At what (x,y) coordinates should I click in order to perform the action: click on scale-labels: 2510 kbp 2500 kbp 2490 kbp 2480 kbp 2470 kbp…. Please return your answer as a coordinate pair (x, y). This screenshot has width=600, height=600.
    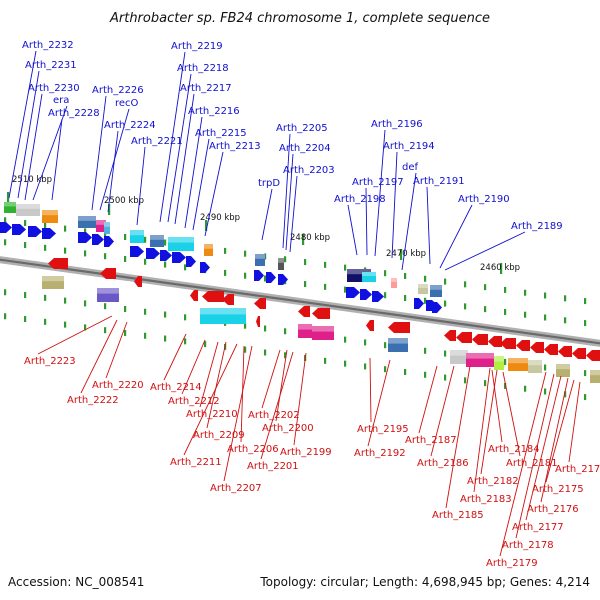
    Looking at the image, I should click on (266, 224).